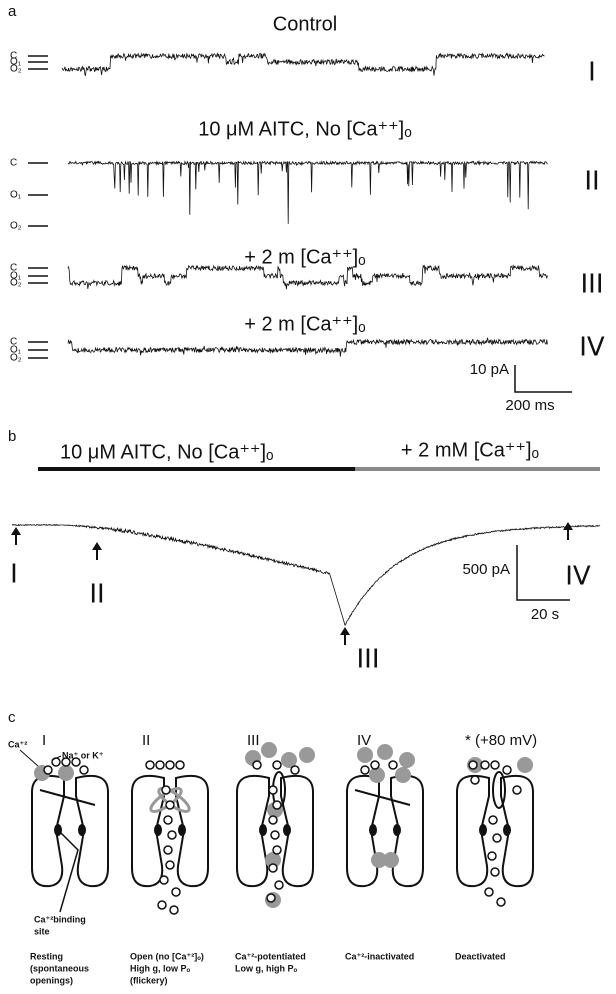 The width and height of the screenshot is (616, 994). What do you see at coordinates (382, 797) in the screenshot?
I see `gate` at bounding box center [382, 797].